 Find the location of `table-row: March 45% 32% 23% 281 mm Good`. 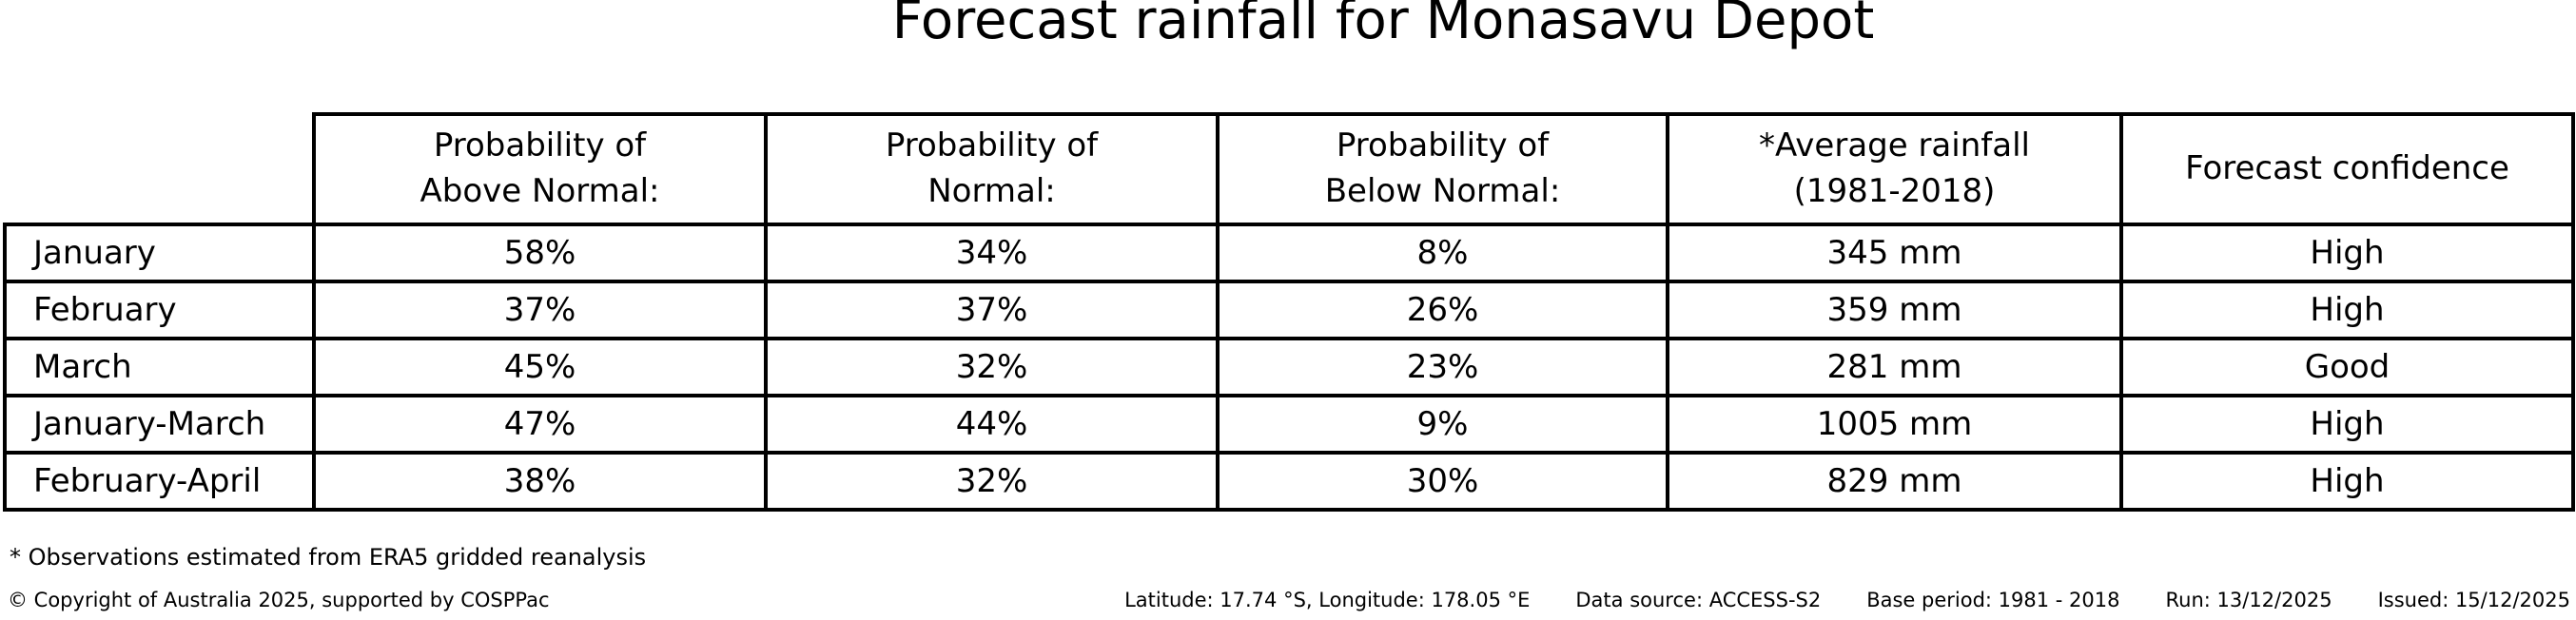

table-row: March 45% 32% 23% 281 mm Good is located at coordinates (1289, 367).